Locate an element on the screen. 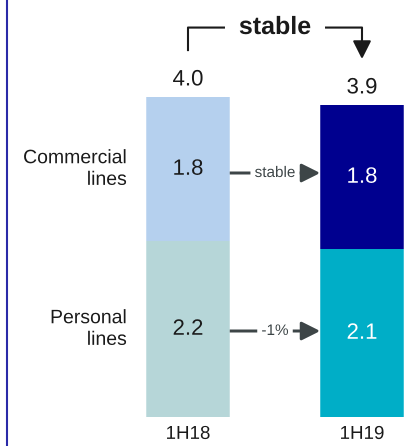  text: stable is located at coordinates (275, 25).